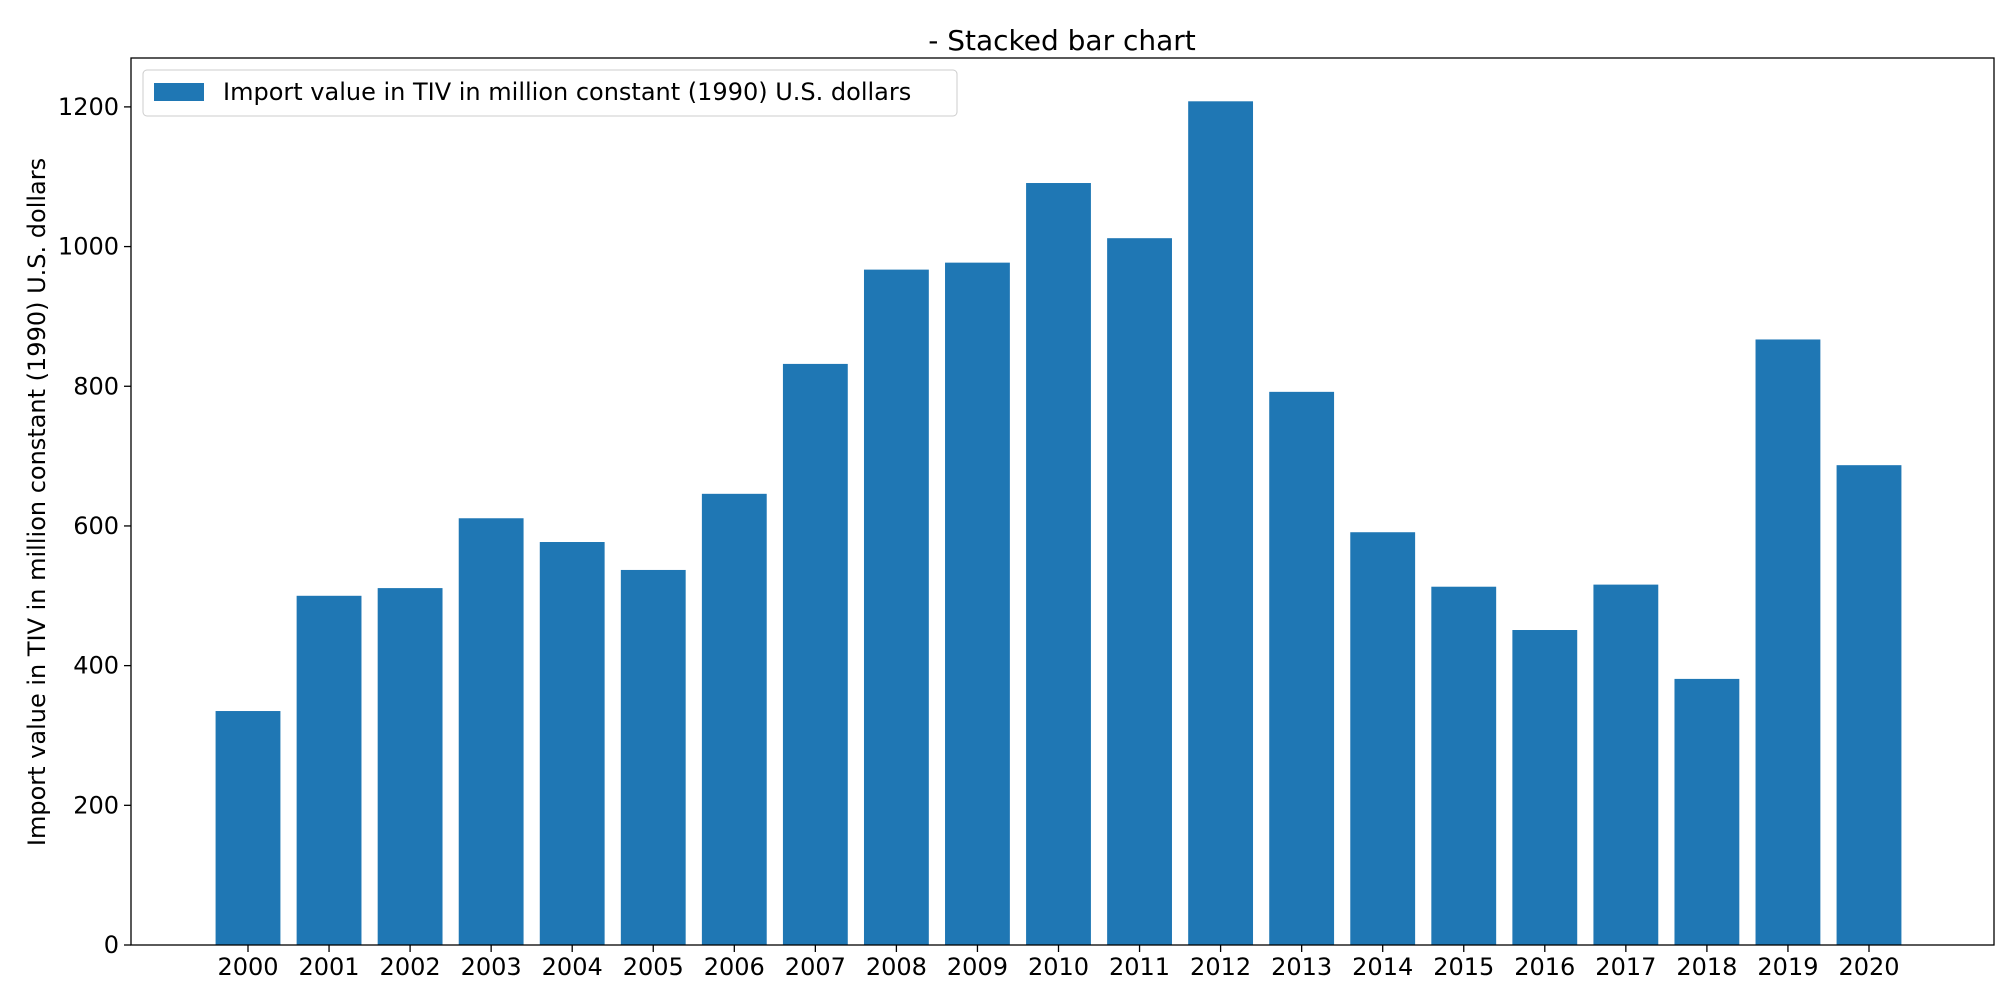 This screenshot has width=2000, height=1000. Describe the element at coordinates (96, 666) in the screenshot. I see `y-tick-label: 400` at that location.